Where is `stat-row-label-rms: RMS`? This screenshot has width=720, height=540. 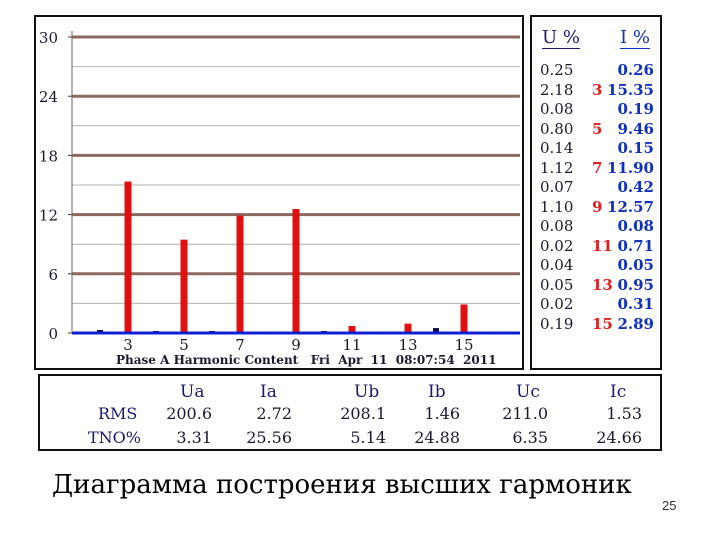 stat-row-label-rms: RMS is located at coordinates (118, 413).